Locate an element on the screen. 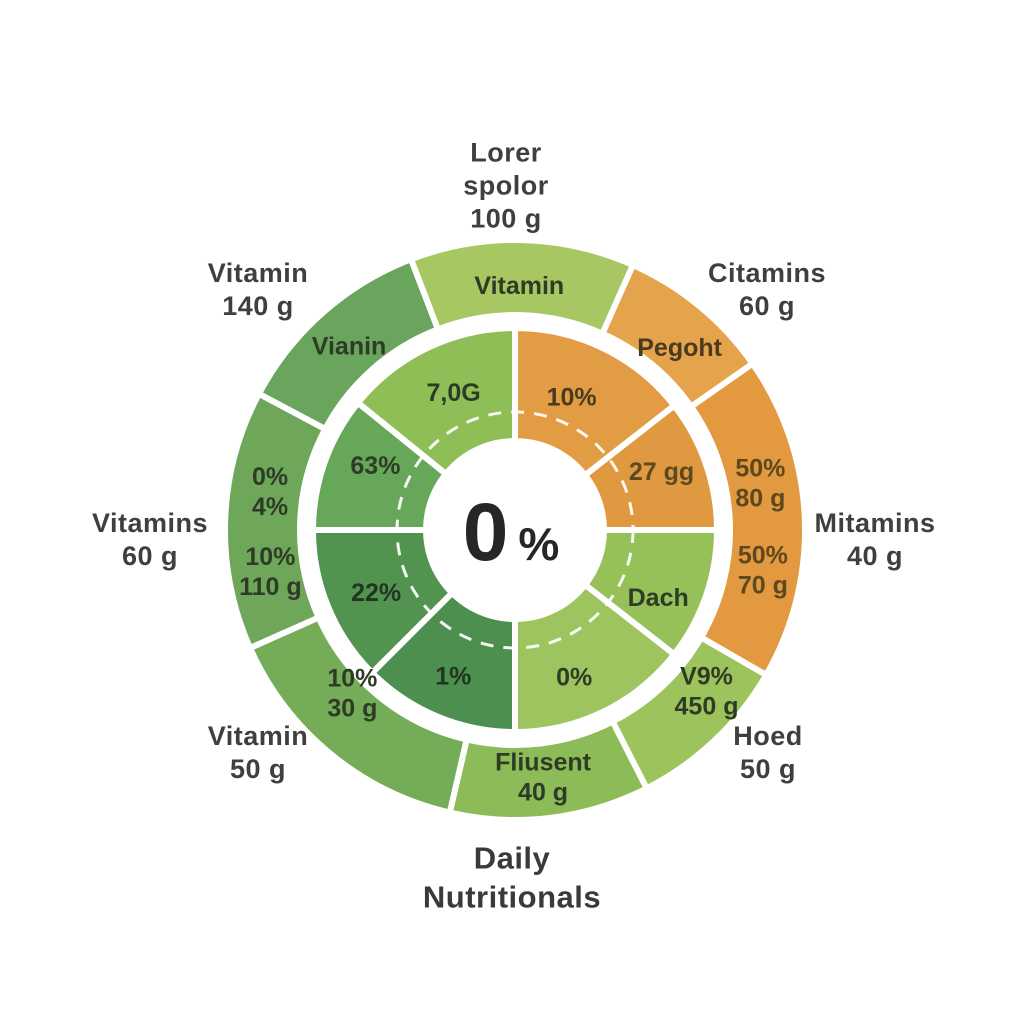  outer-label-right-orange-2: 50% 70 g is located at coordinates (763, 570).